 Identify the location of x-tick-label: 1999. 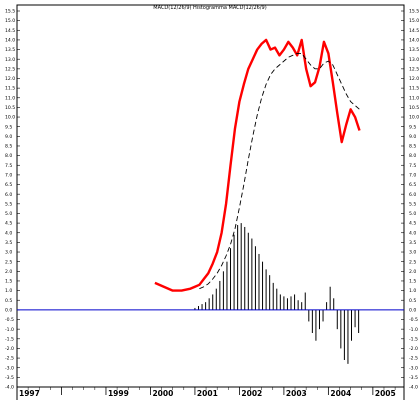
(118, 393).